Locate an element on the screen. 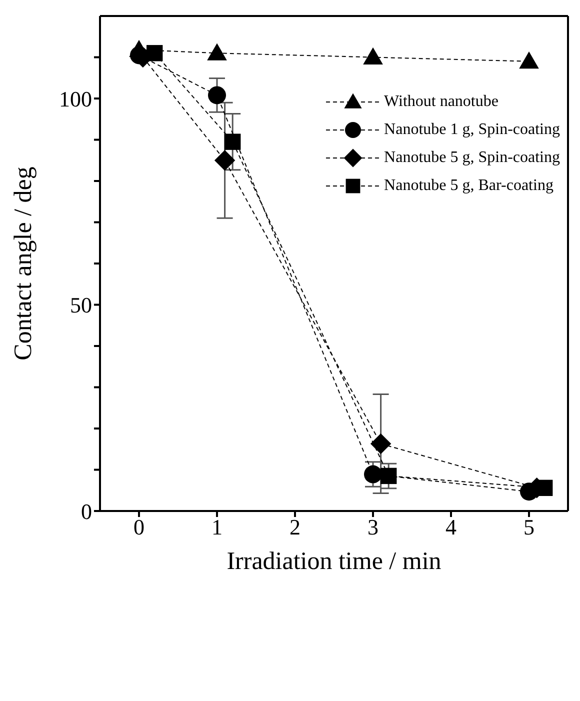 The image size is (580, 701). legend-label: Nanotube 1 g, Spin-coating is located at coordinates (472, 130).